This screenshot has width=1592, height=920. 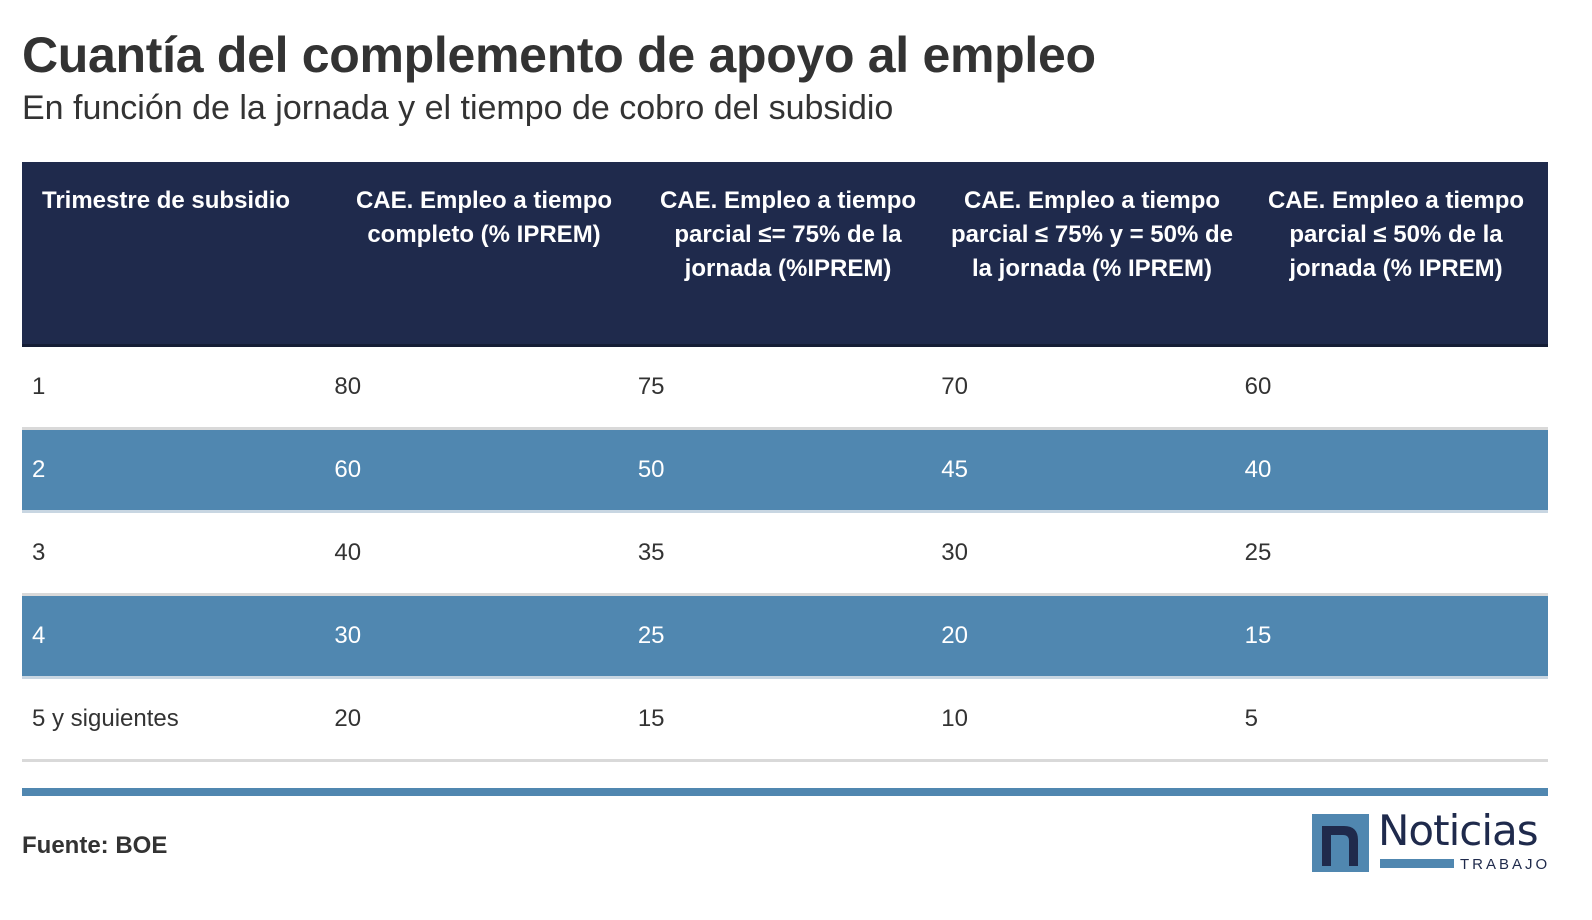 I want to click on footer-divider, so click(x=785, y=792).